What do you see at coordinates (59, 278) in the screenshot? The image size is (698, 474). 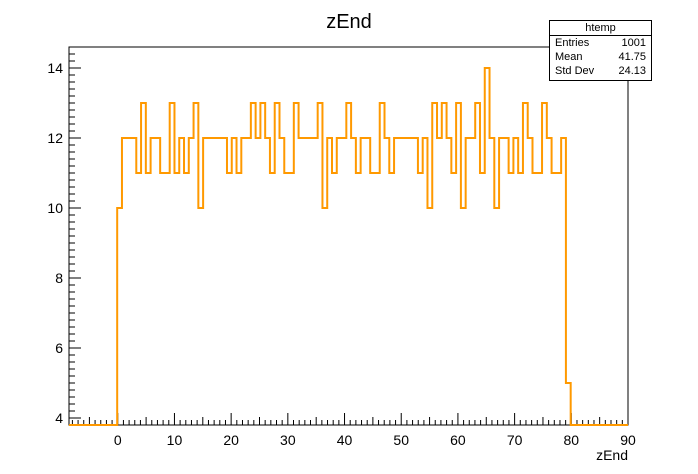 I see `y-tick-label: 8` at bounding box center [59, 278].